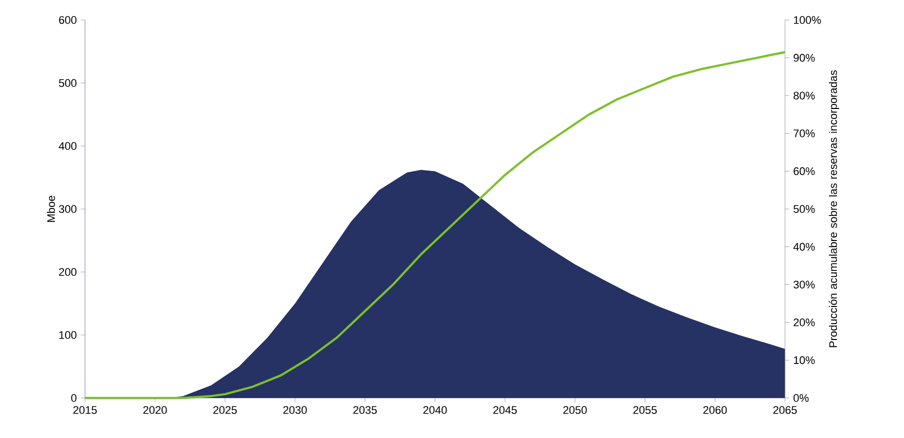 Image resolution: width=904 pixels, height=438 pixels. Describe the element at coordinates (505, 410) in the screenshot. I see `x-tick-label: 2045` at that location.